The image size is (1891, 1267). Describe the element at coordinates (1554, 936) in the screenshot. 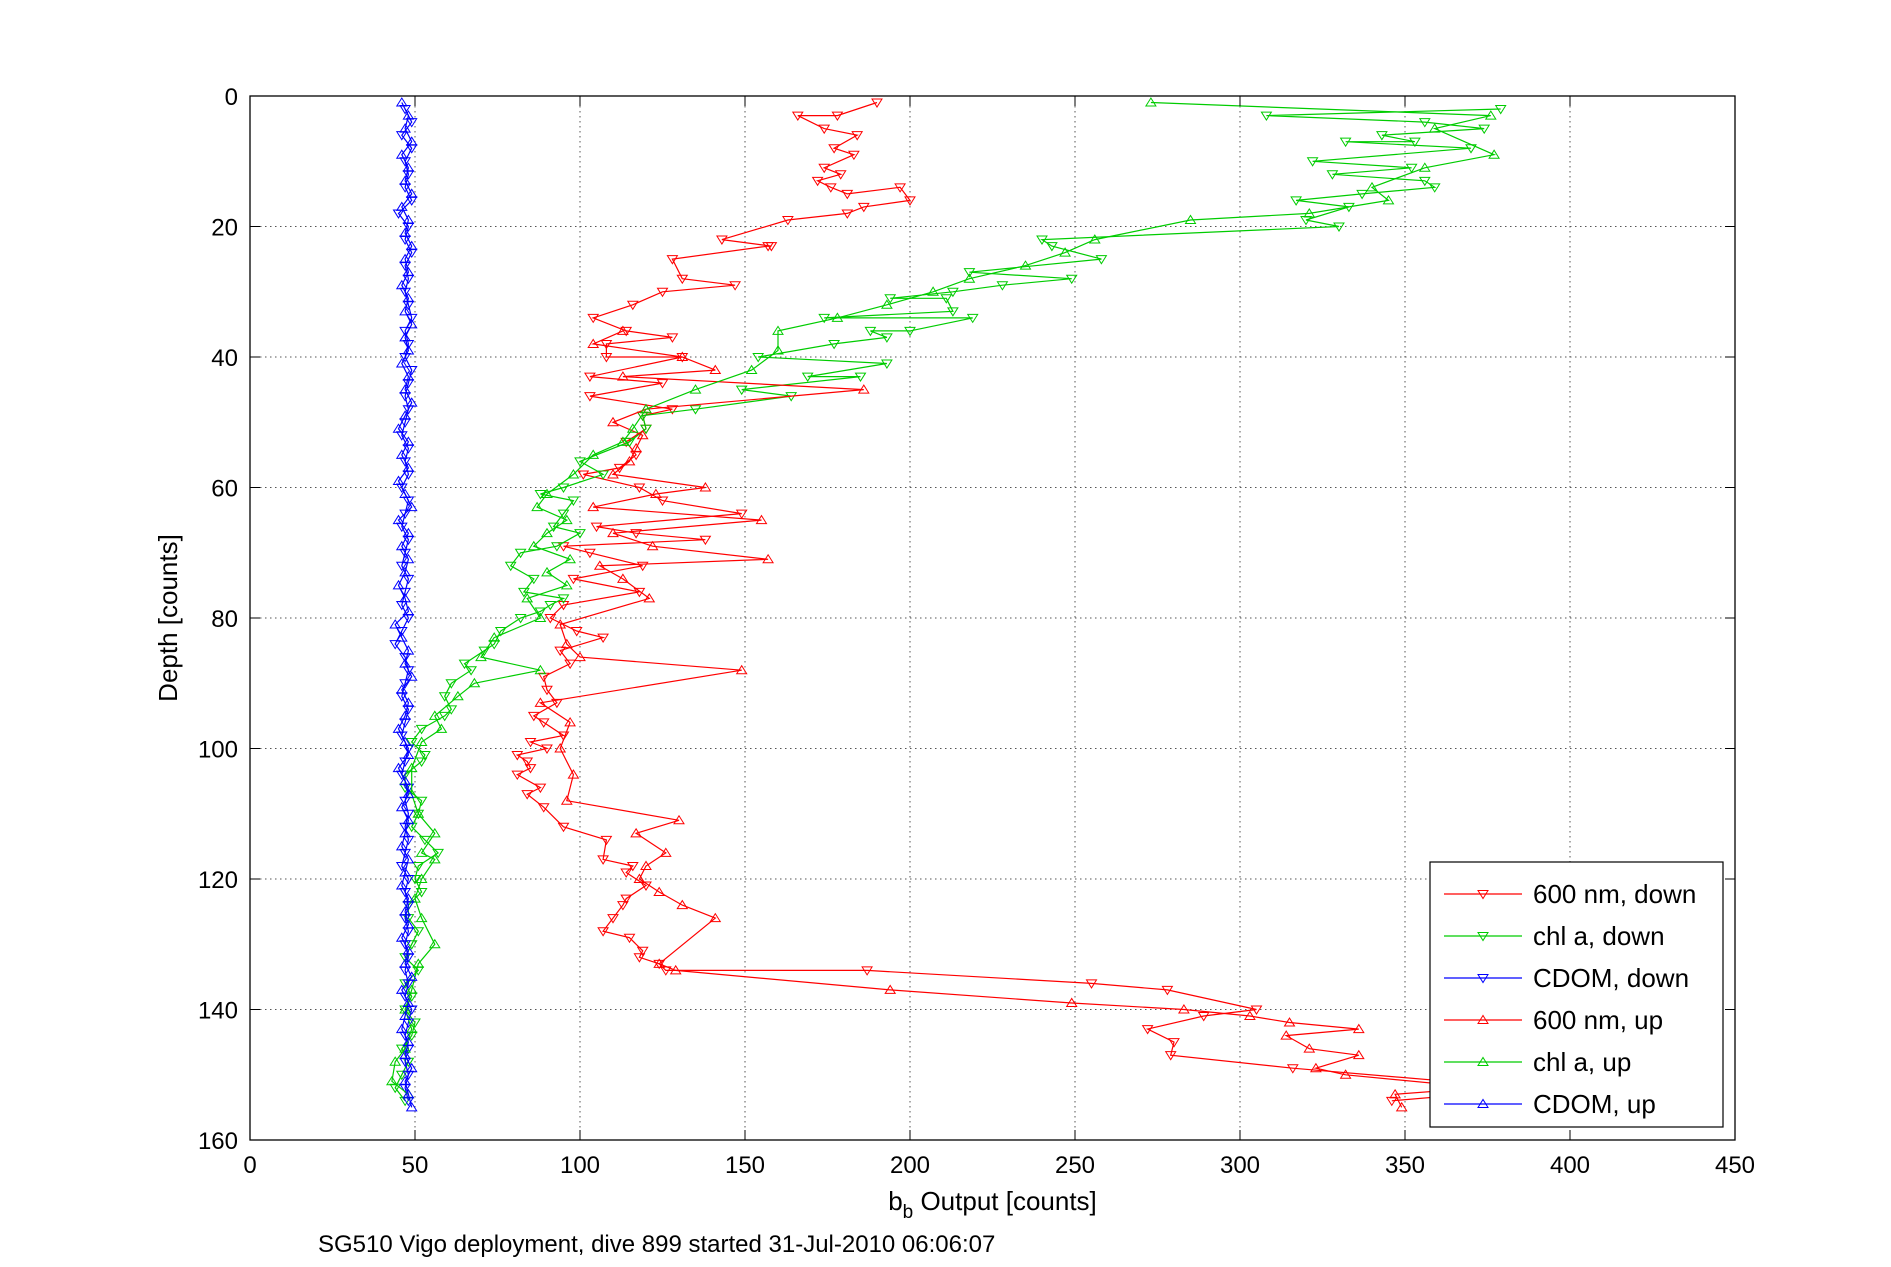

I see `legend-item: chl a, down` at that location.